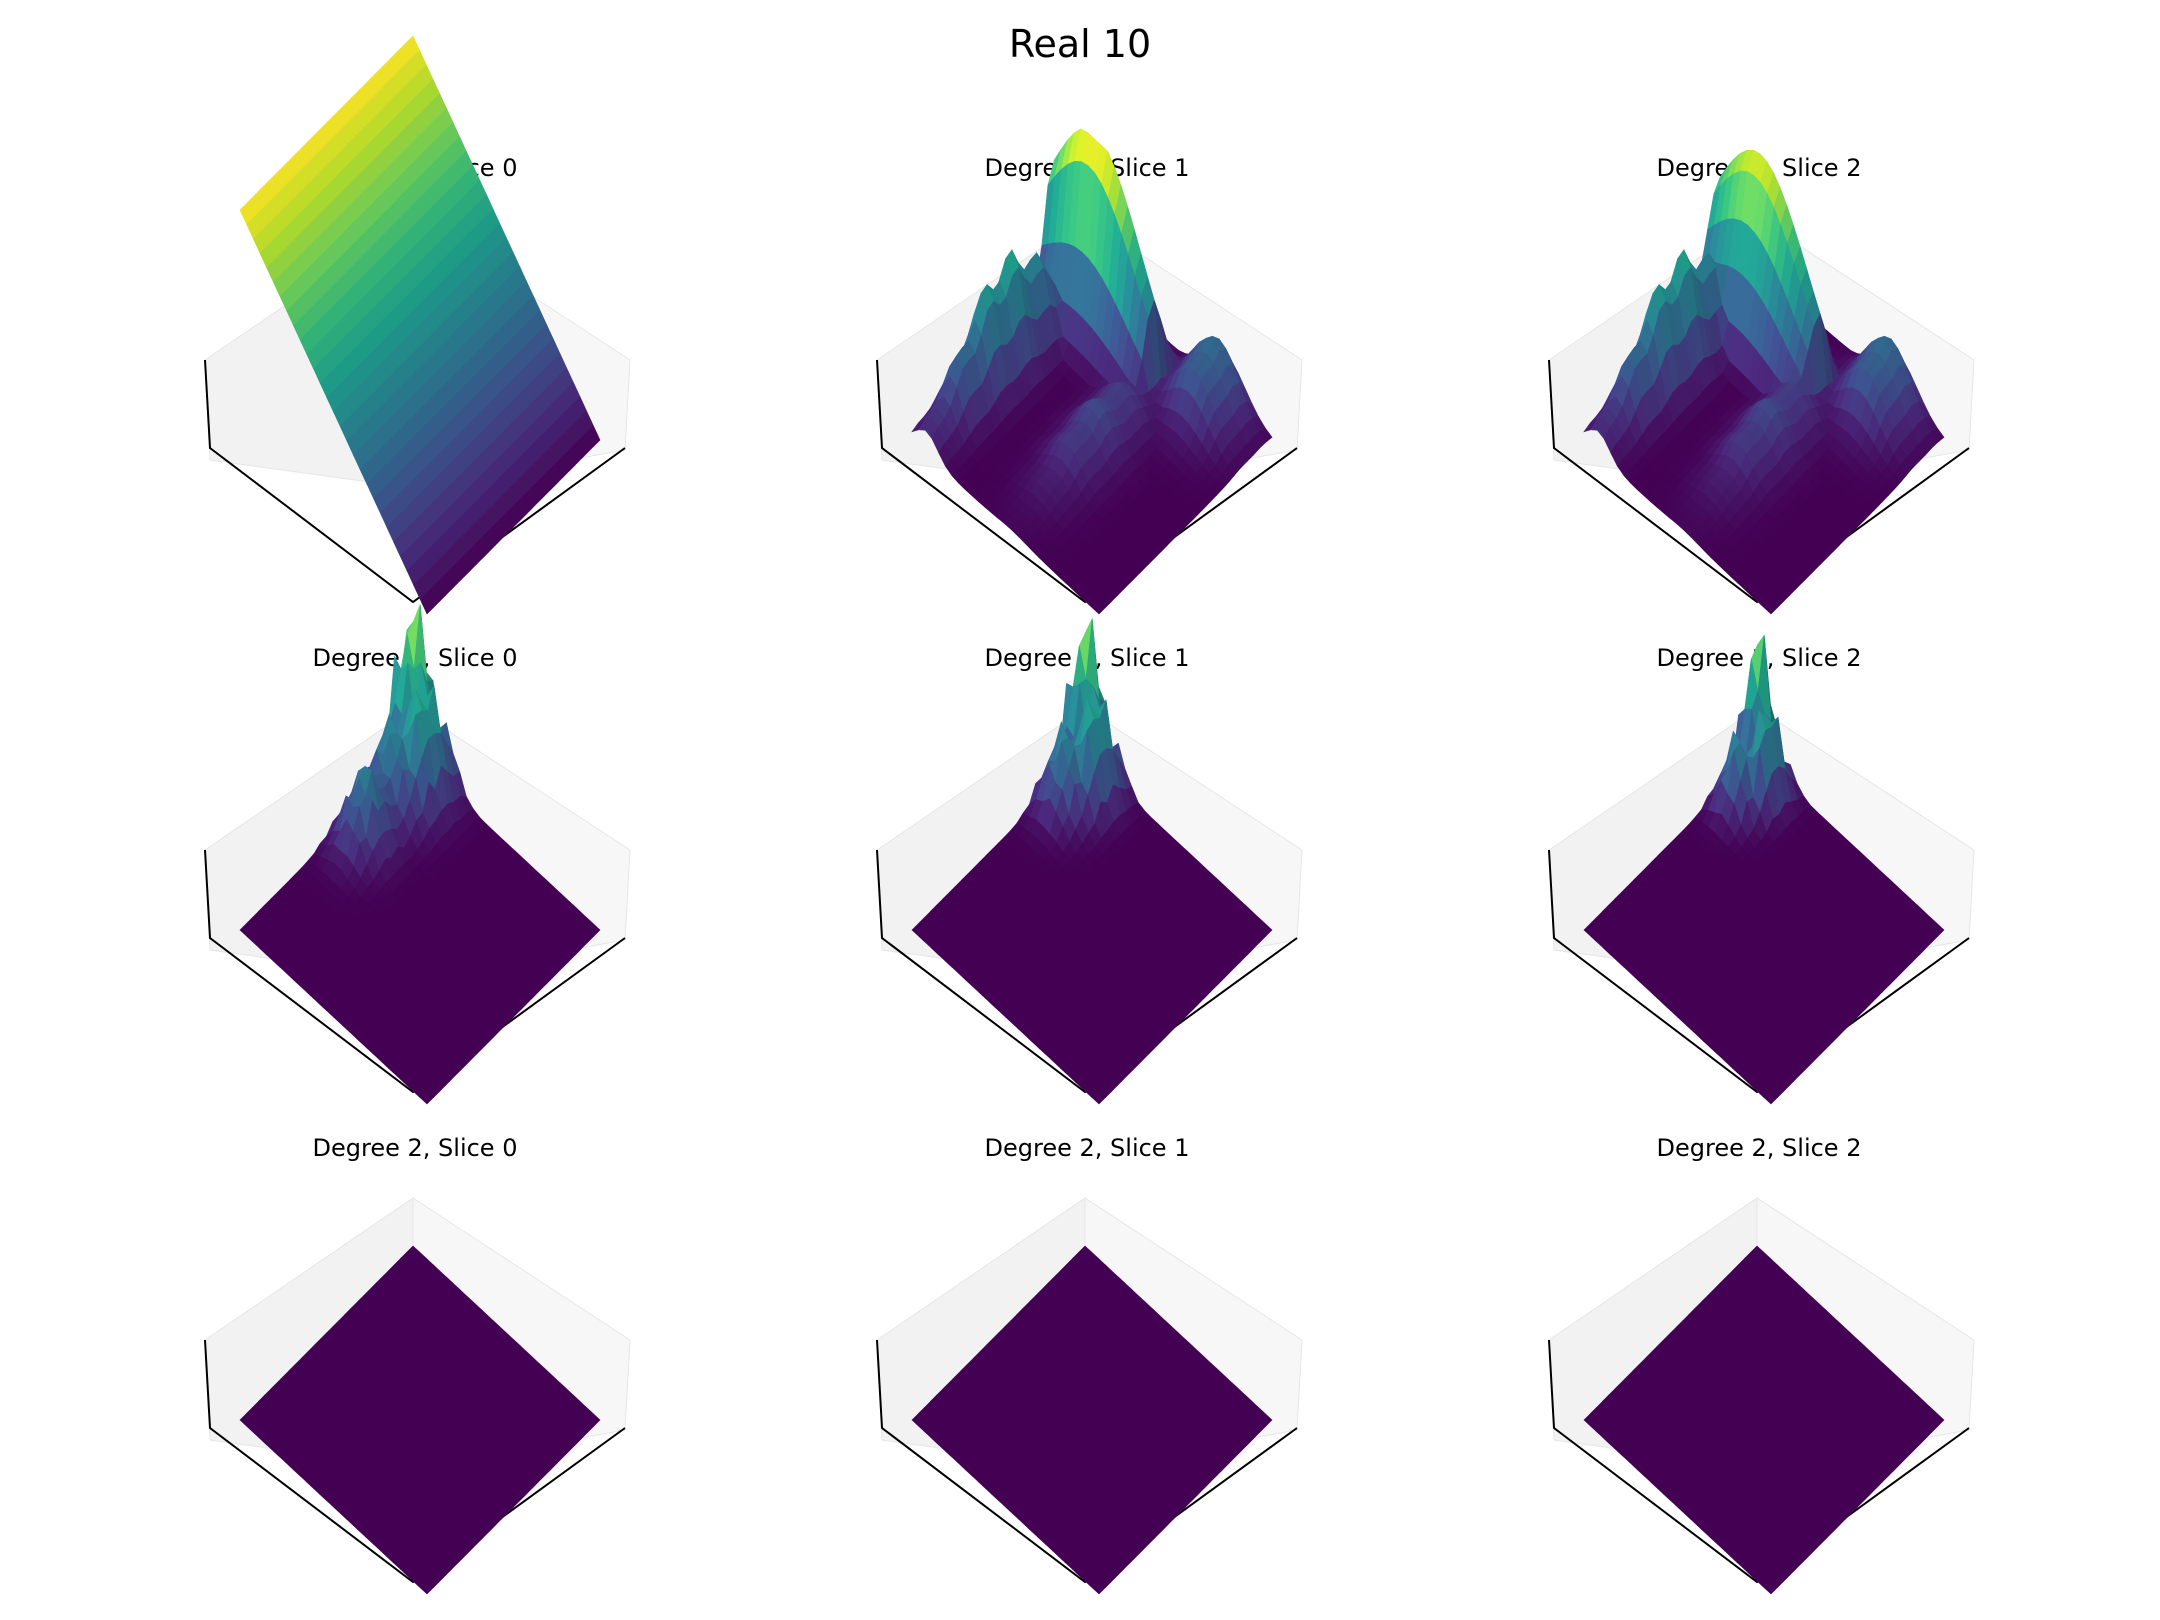  I want to click on panel-degree-0-slice-1: Degree 0, Slice 1, so click(1089, 371).